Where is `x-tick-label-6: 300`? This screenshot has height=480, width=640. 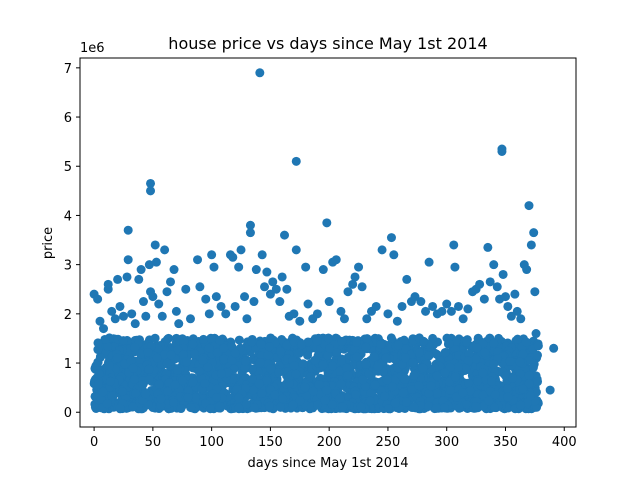
x-tick-label-6: 300 is located at coordinates (446, 442).